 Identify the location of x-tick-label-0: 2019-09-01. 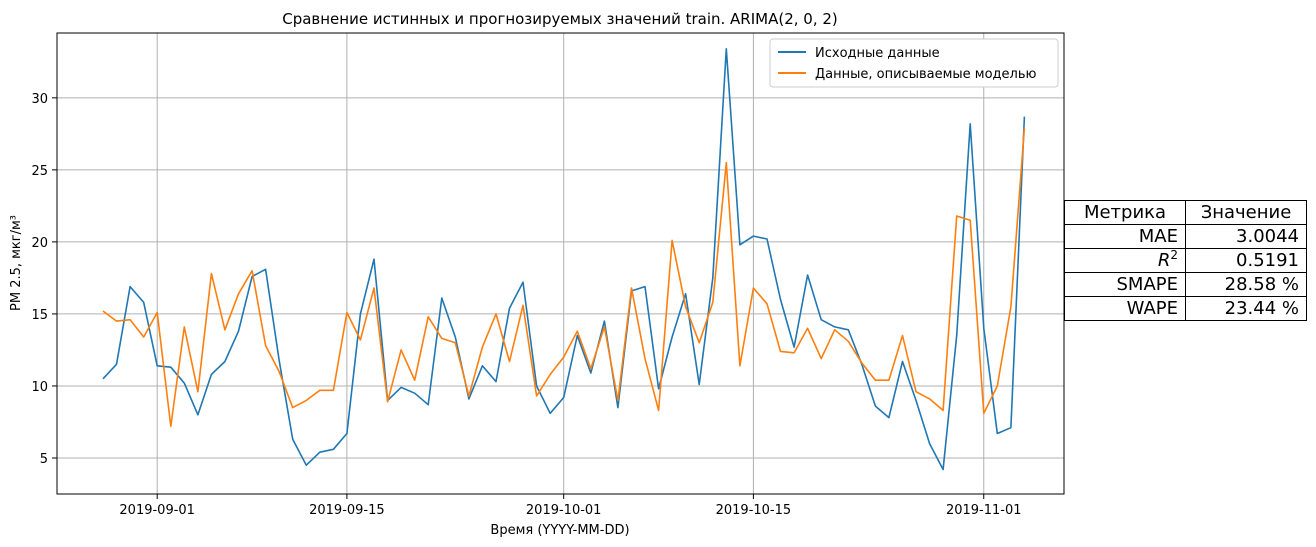
(157, 510).